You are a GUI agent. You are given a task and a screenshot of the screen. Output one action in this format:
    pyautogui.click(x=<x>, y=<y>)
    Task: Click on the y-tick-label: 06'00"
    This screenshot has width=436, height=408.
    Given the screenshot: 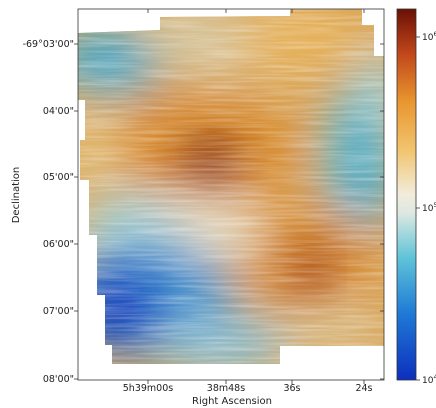 What is the action you would take?
    pyautogui.click(x=58, y=244)
    